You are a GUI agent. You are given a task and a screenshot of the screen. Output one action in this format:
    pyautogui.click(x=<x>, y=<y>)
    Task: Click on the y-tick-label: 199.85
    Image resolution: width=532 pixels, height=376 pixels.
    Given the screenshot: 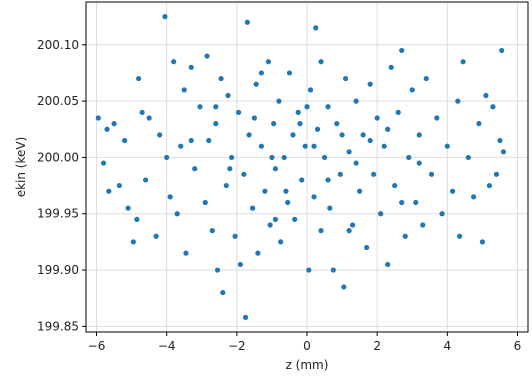 What is the action you would take?
    pyautogui.click(x=58, y=326)
    